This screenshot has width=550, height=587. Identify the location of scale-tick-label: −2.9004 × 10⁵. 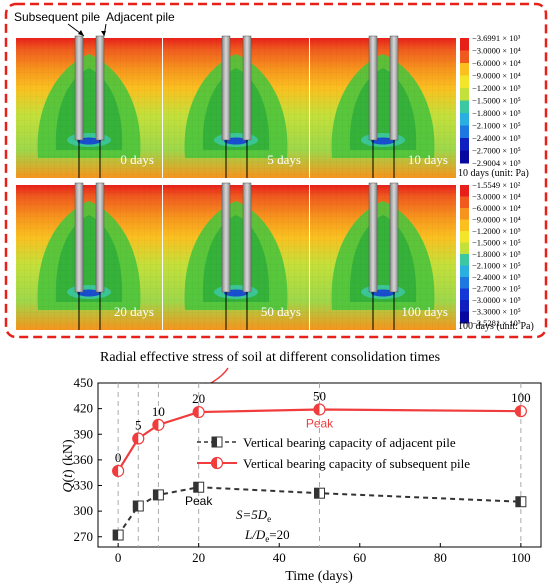
(496, 163).